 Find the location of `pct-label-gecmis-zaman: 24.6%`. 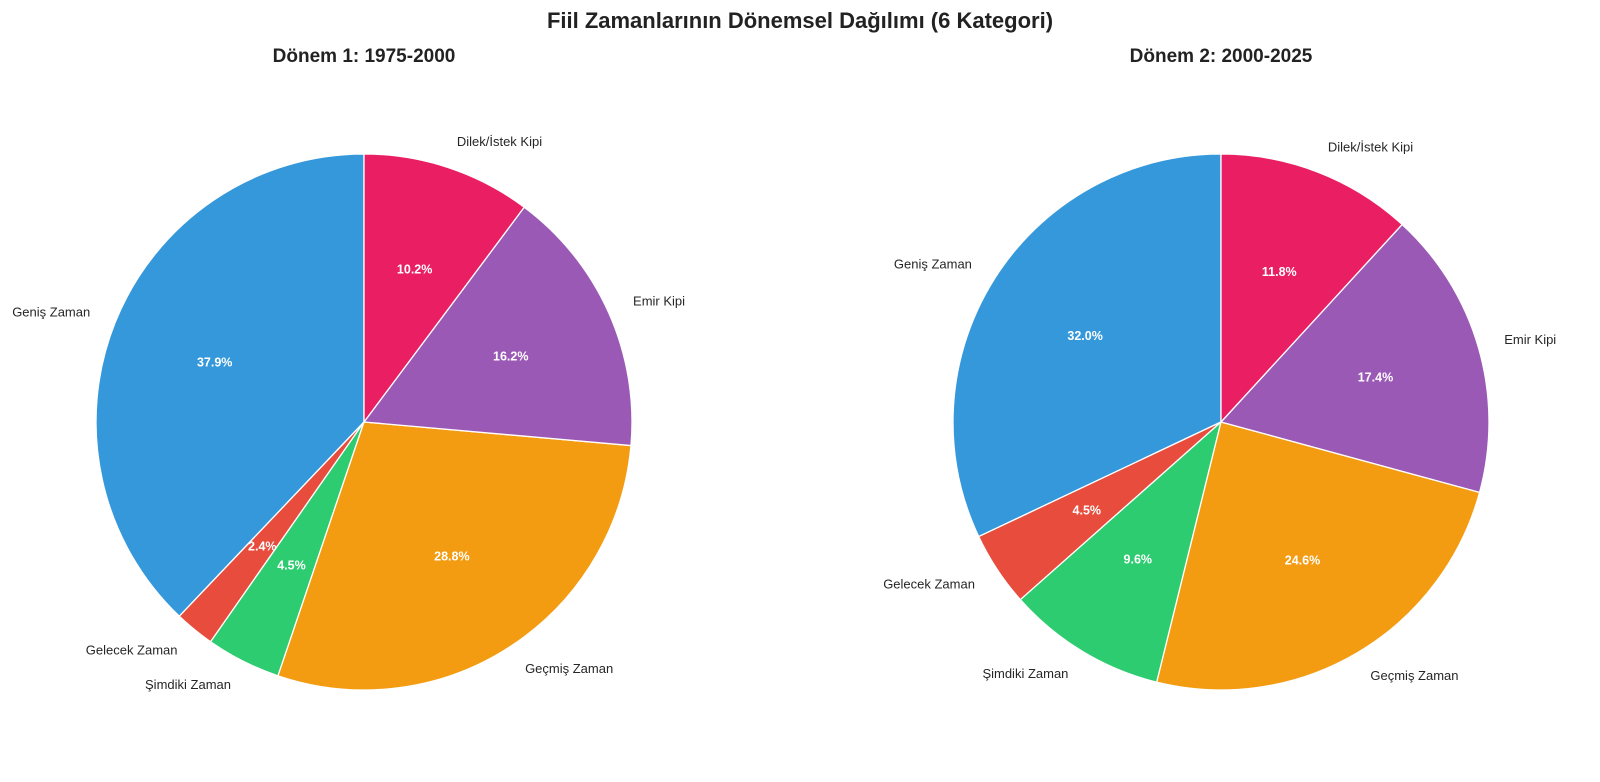

pct-label-gecmis-zaman: 24.6% is located at coordinates (1302, 561).